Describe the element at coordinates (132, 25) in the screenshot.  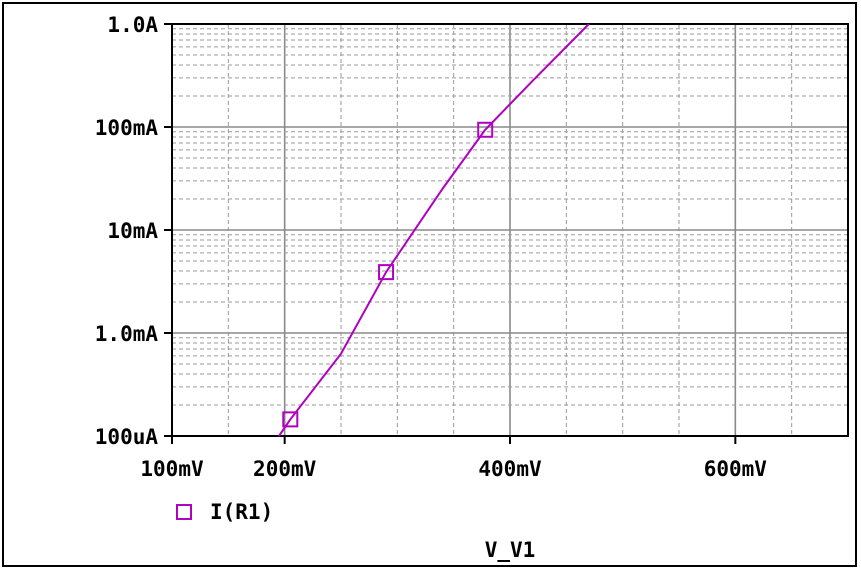
I see `y-tick-label: 1.0A` at that location.